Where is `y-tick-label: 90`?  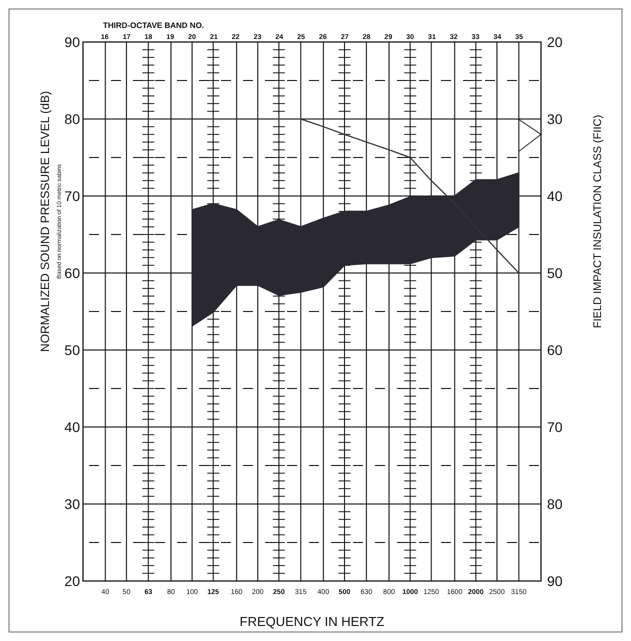
y-tick-label: 90 is located at coordinates (72, 42).